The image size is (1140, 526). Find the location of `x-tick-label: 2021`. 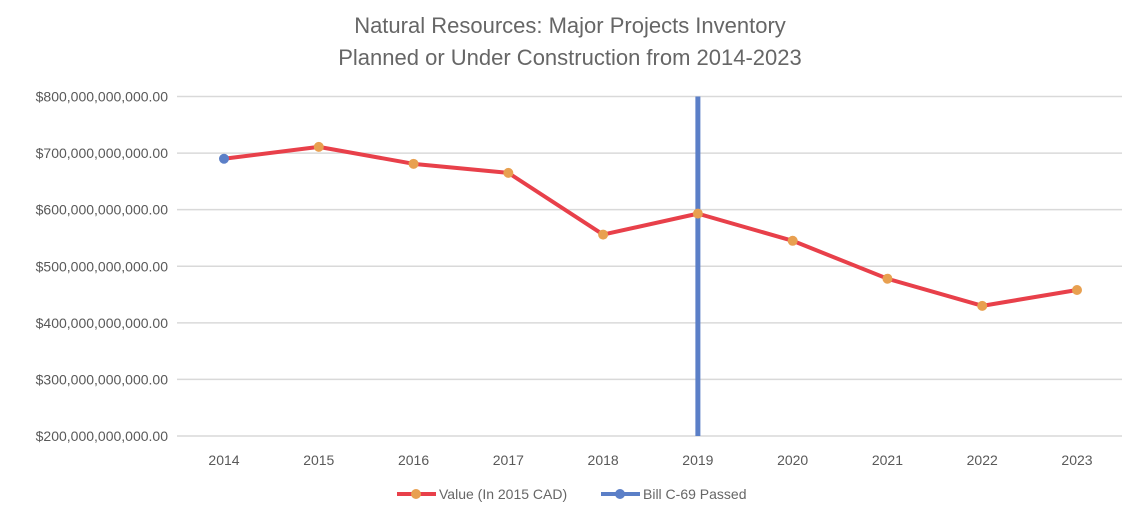

x-tick-label: 2021 is located at coordinates (887, 460).